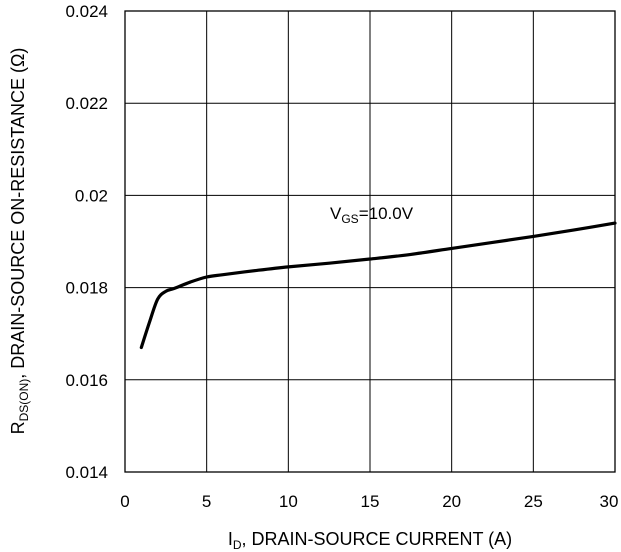 The height and width of the screenshot is (552, 621). I want to click on curve-annotation: VGS=10.0V, so click(372, 215).